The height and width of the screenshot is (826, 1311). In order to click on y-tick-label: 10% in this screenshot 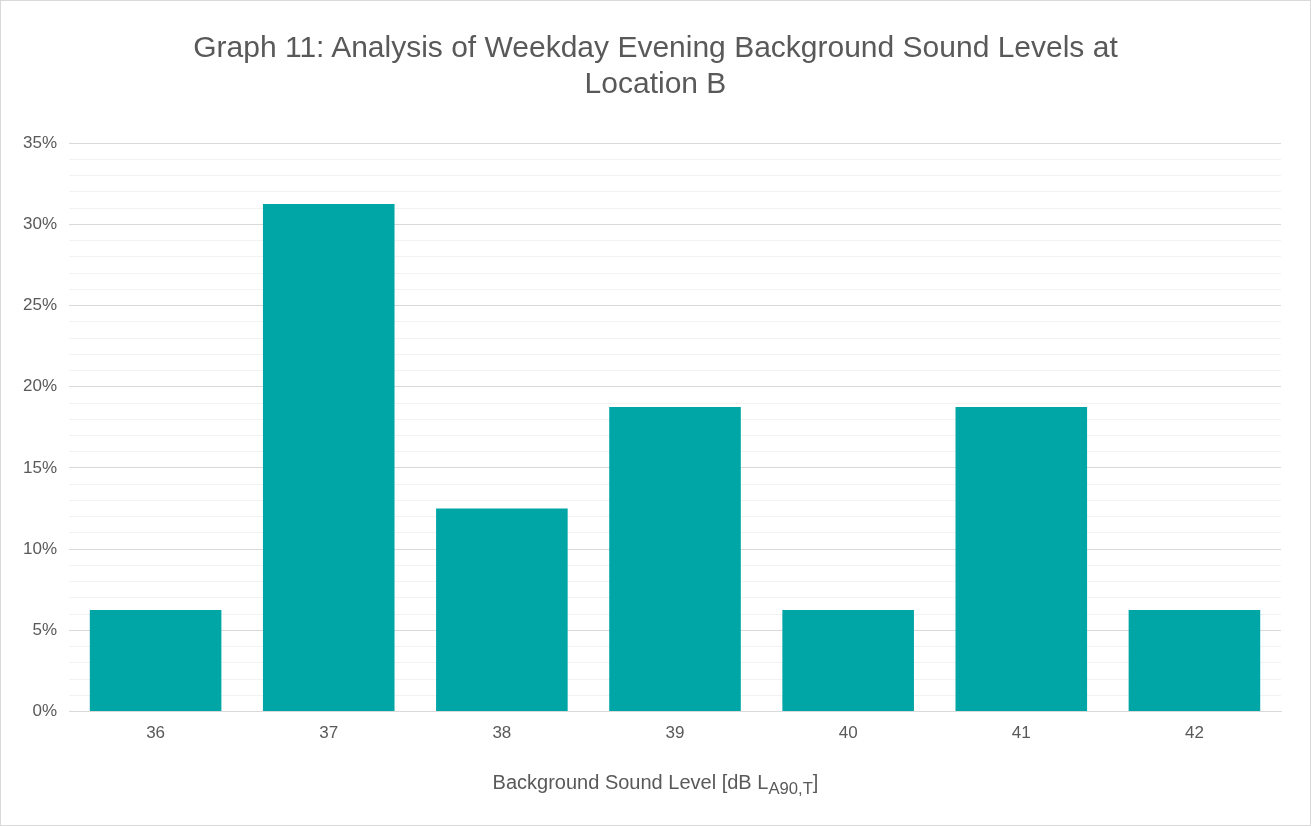, I will do `click(40, 548)`.